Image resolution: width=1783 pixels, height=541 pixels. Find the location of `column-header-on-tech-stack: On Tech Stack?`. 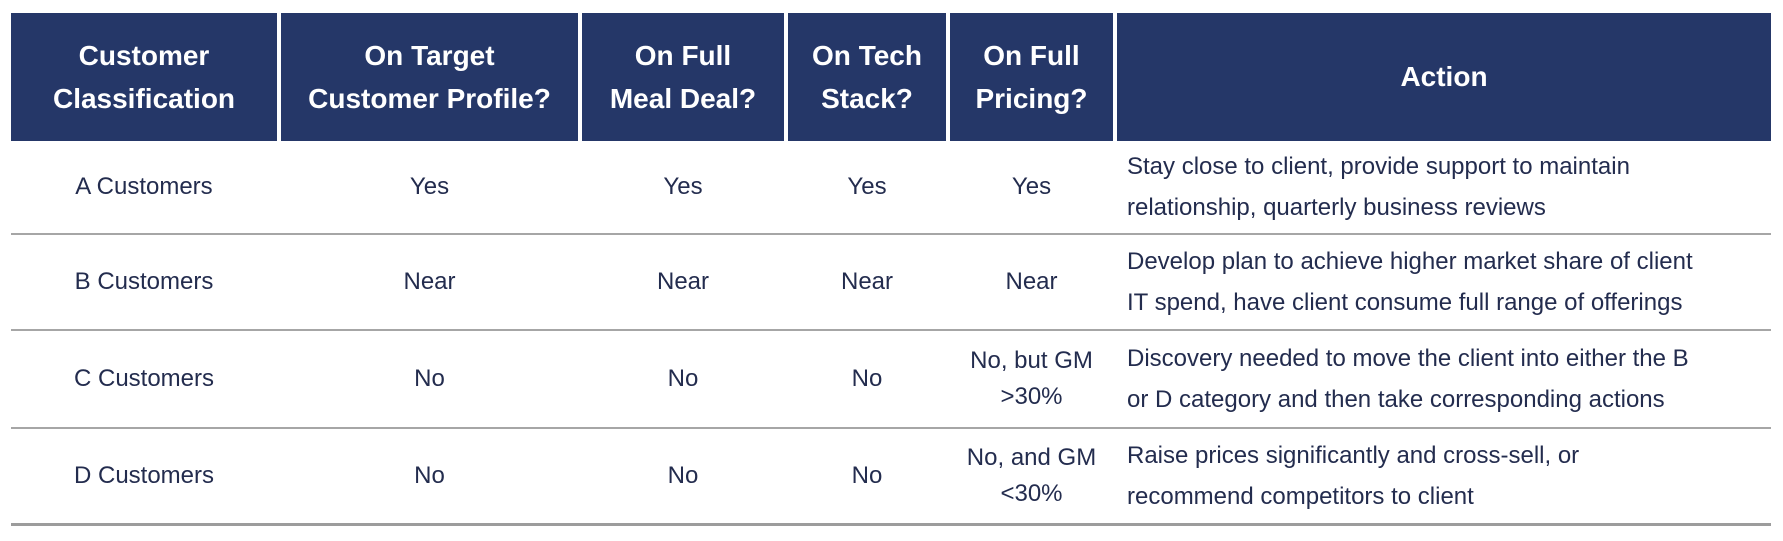

column-header-on-tech-stack: On Tech Stack? is located at coordinates (867, 77).